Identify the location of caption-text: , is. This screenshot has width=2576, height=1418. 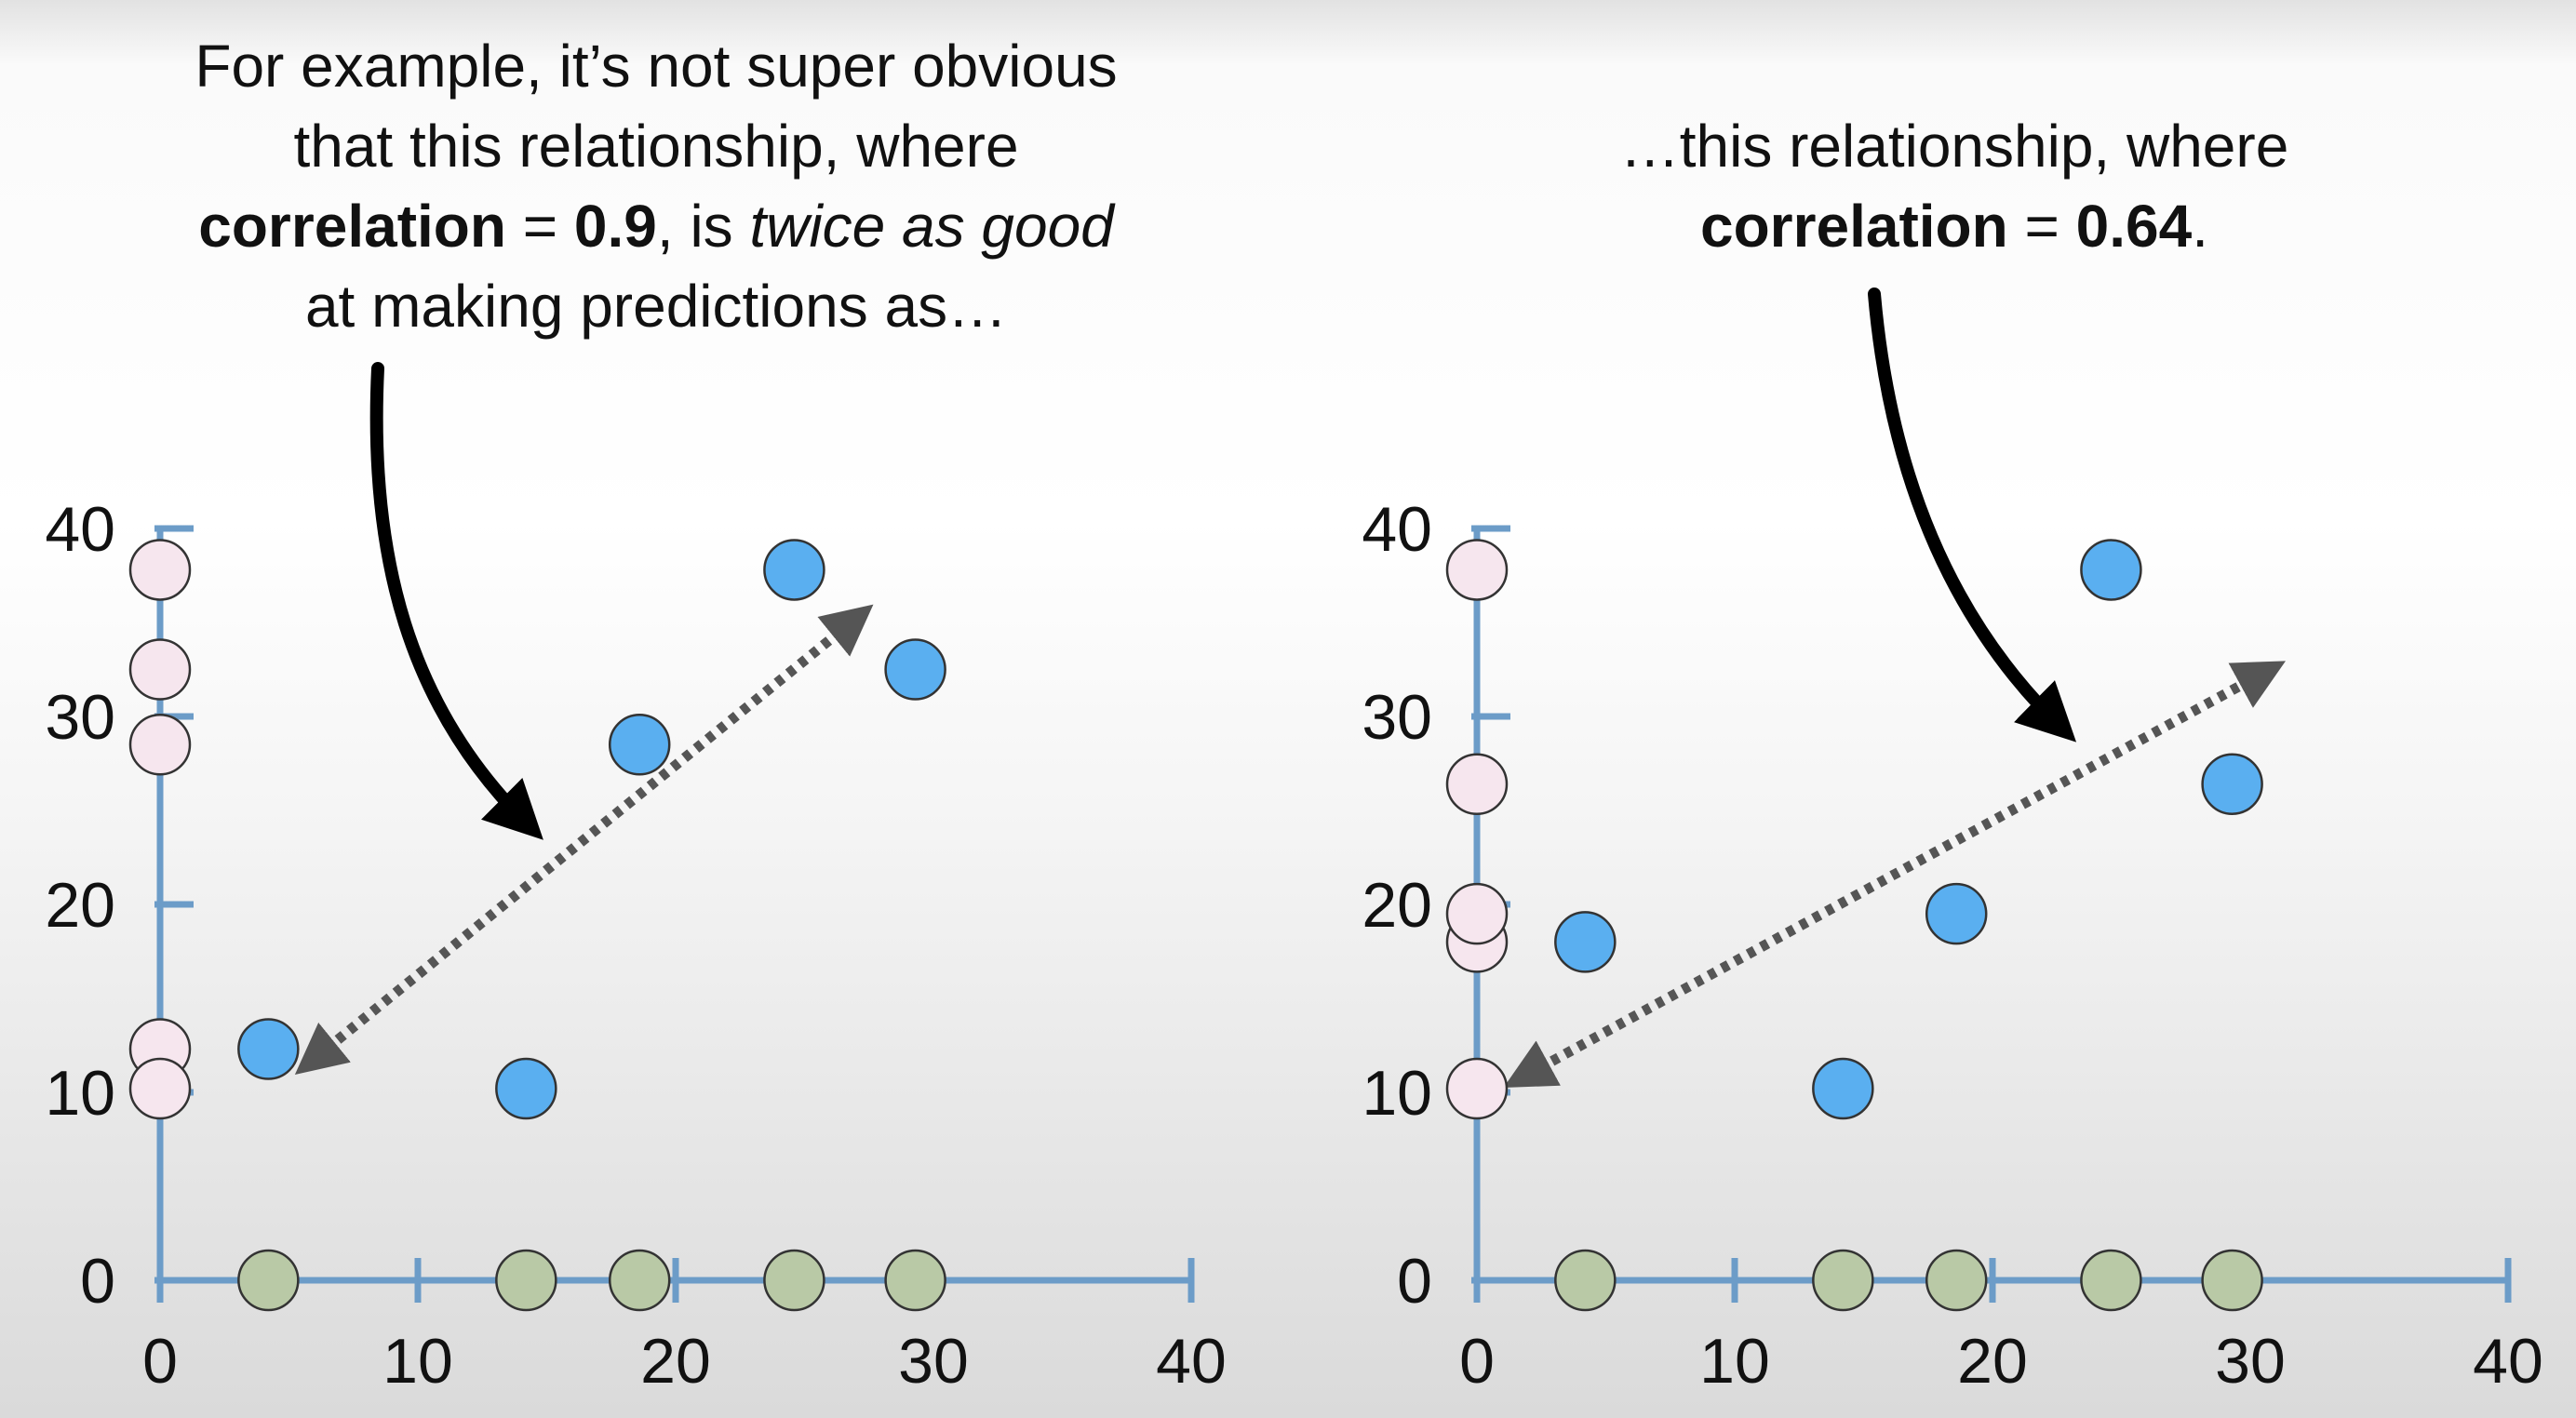
(703, 227).